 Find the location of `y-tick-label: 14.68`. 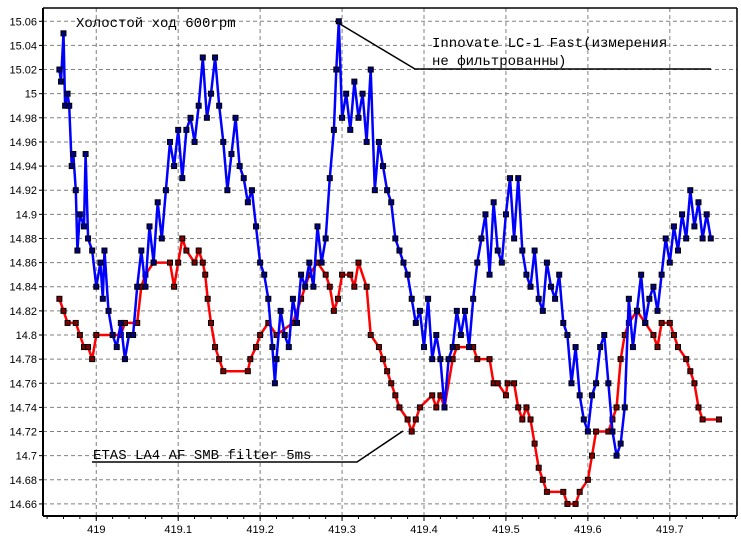

y-tick-label: 14.68 is located at coordinates (23, 481).